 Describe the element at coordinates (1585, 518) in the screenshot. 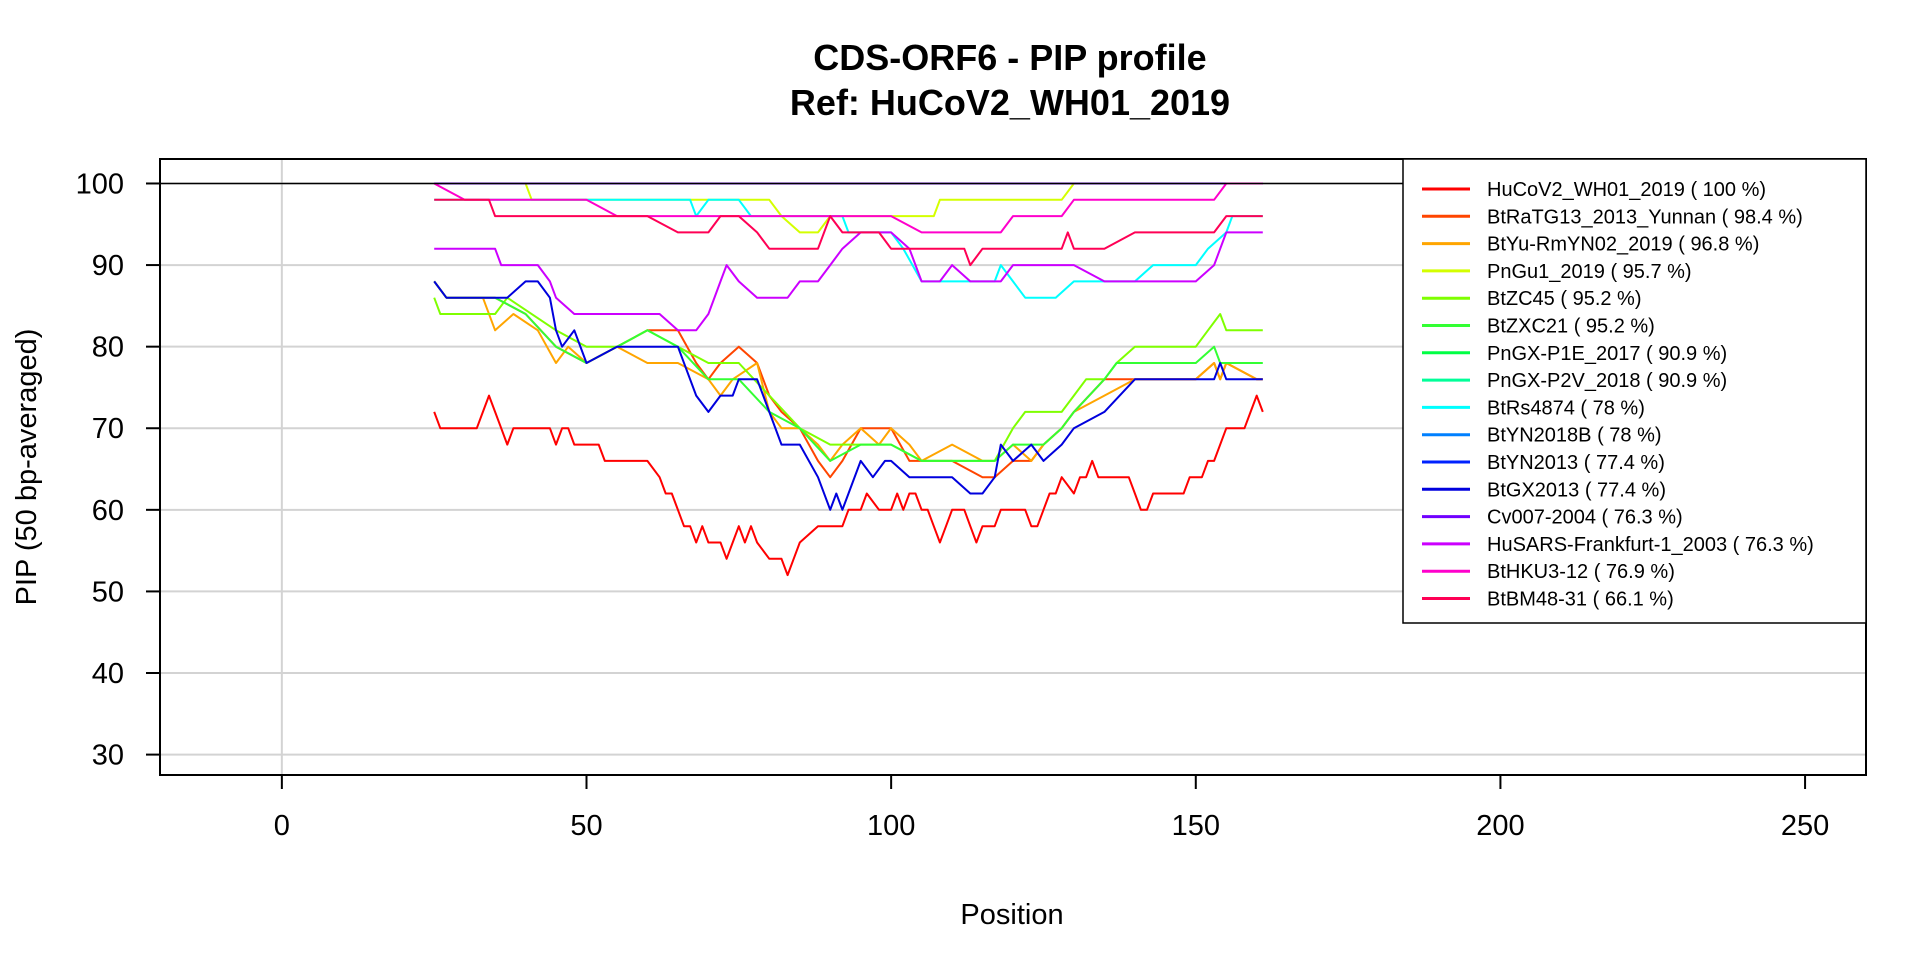

I see `legend-label: Cv007-2004 ( 76.3 %)` at that location.